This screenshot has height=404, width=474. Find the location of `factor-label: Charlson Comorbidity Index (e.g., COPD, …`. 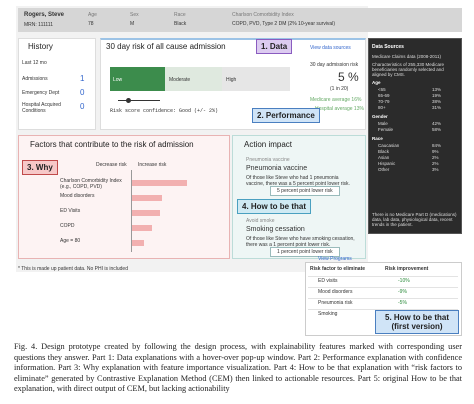

factor-label: Charlson Comorbidity Index (e.g., COPD, … is located at coordinates (91, 184).